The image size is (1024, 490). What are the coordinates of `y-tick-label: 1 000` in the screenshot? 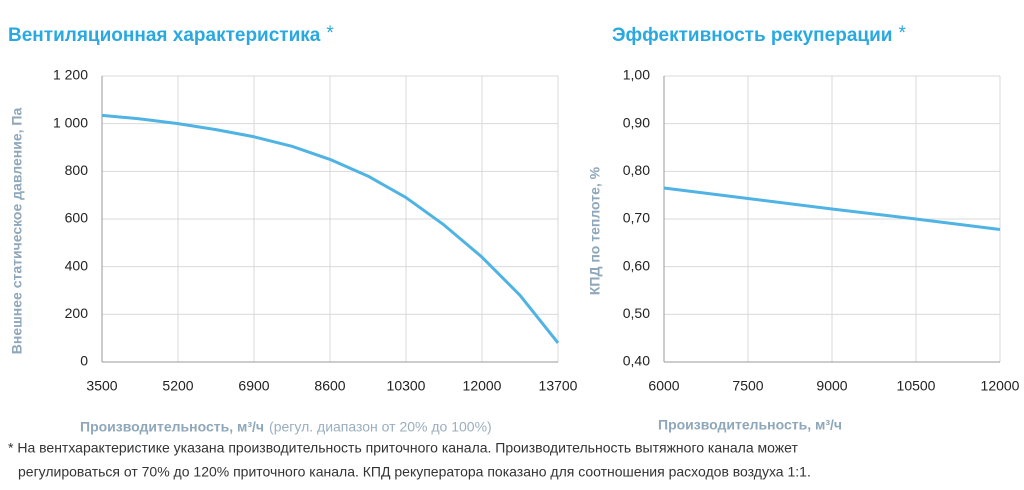 It's located at (70, 122).